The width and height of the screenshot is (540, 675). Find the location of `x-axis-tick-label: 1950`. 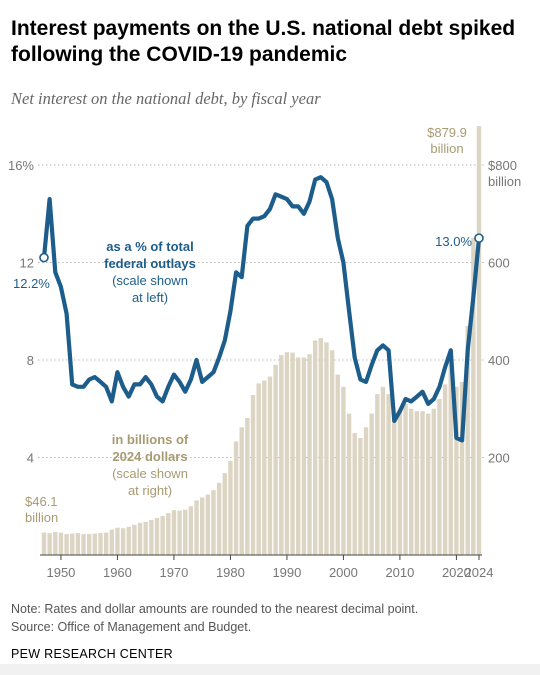

x-axis-tick-label: 1950 is located at coordinates (60, 572).